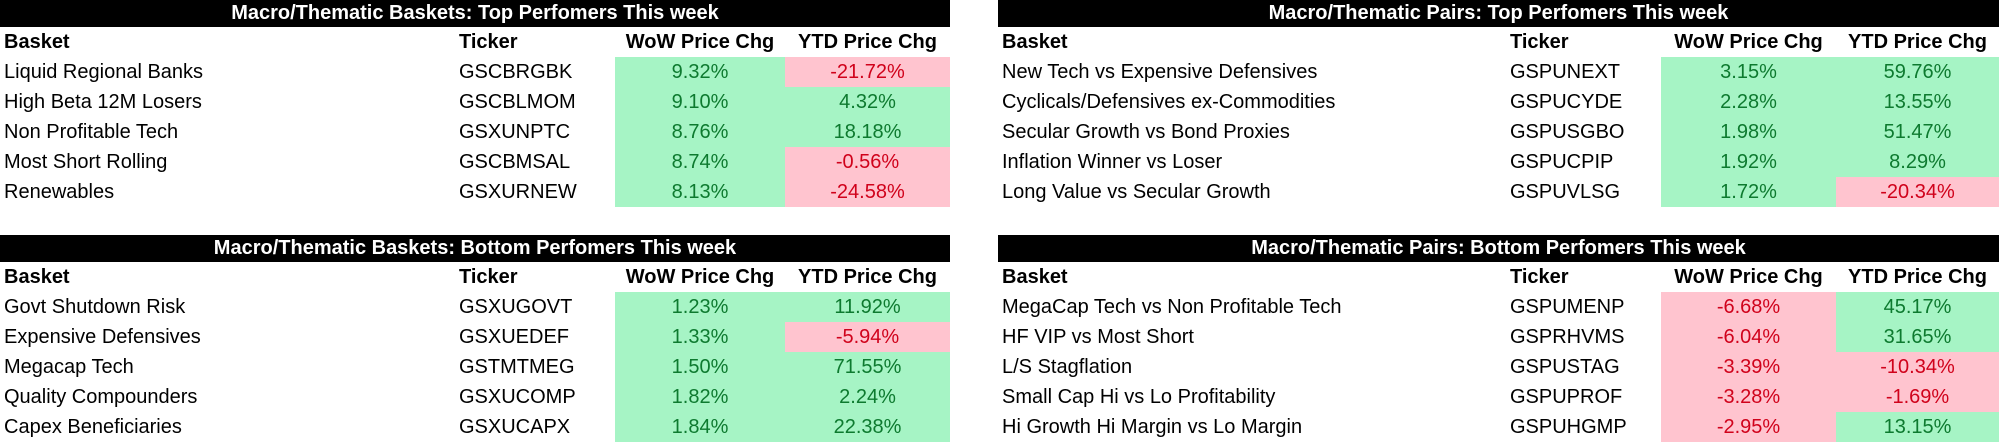 The width and height of the screenshot is (1999, 444). I want to click on basket-name: Hi Growth Hi Margin vs Lo Margin, so click(1152, 427).